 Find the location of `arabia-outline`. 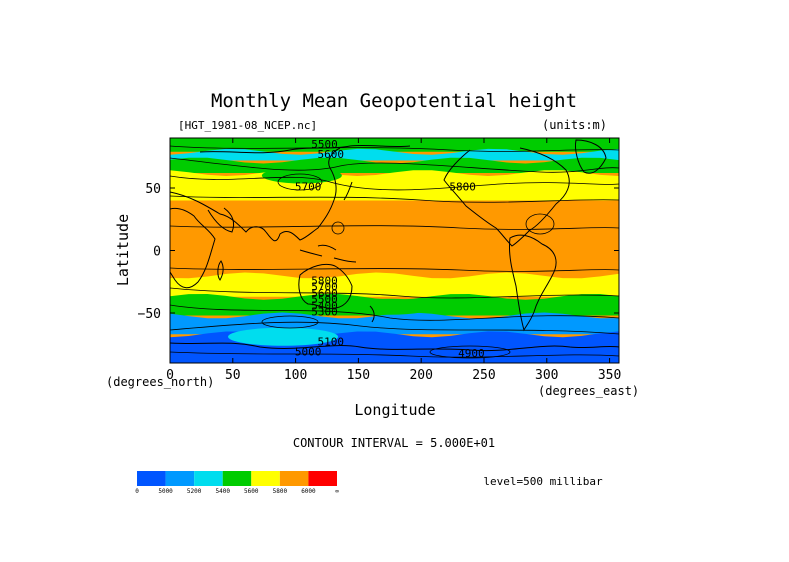

arabia-outline is located at coordinates (221, 220).